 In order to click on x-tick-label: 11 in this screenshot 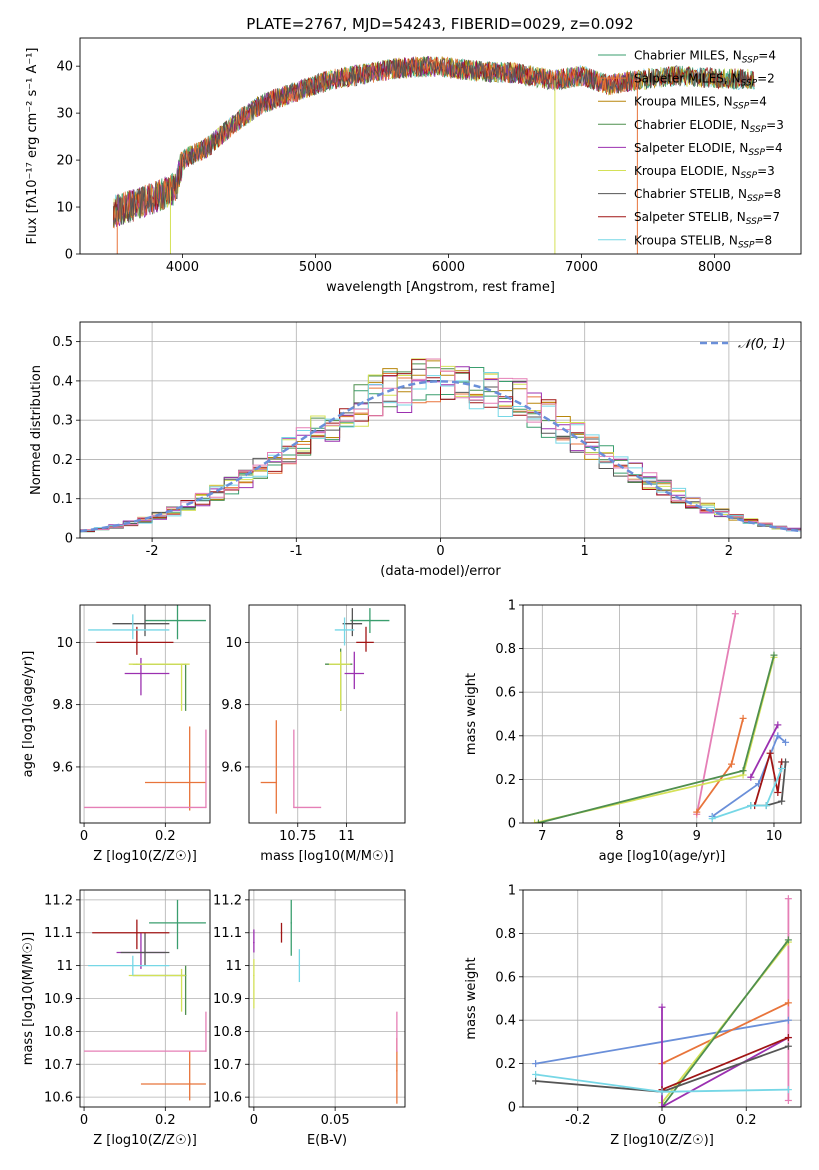, I will do `click(346, 836)`.